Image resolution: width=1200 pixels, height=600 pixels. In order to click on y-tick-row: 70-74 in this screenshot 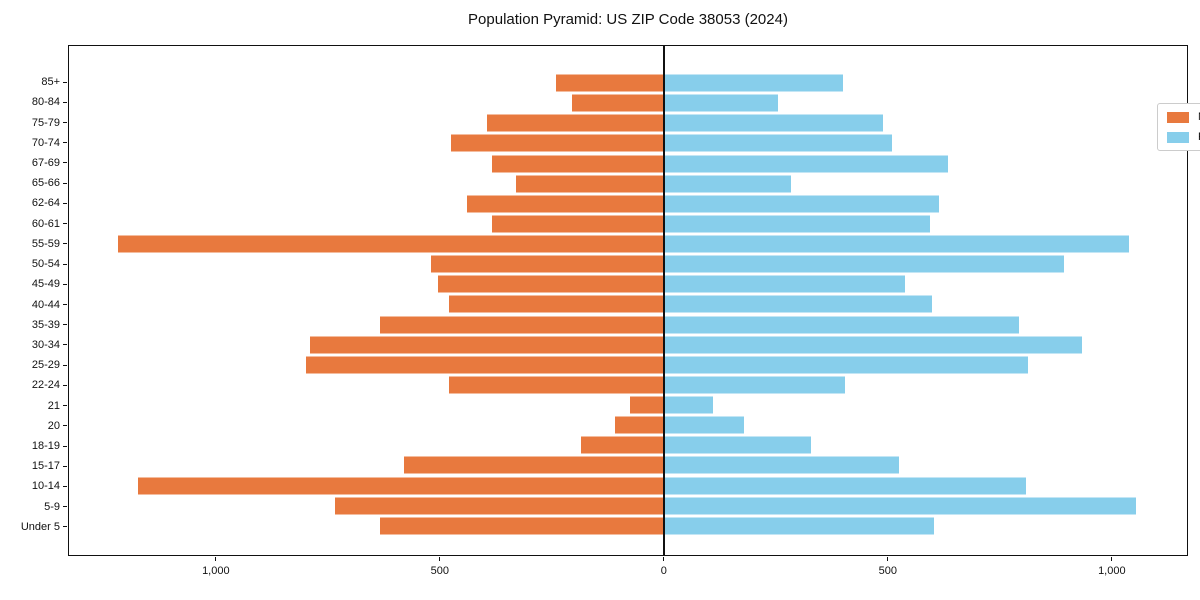, I will do `click(33, 143)`.